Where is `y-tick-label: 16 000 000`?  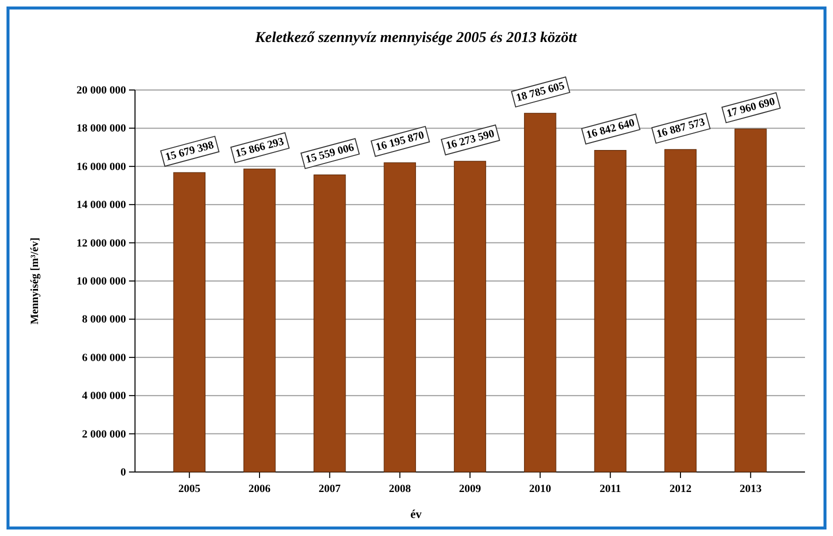
y-tick-label: 16 000 000 is located at coordinates (101, 166).